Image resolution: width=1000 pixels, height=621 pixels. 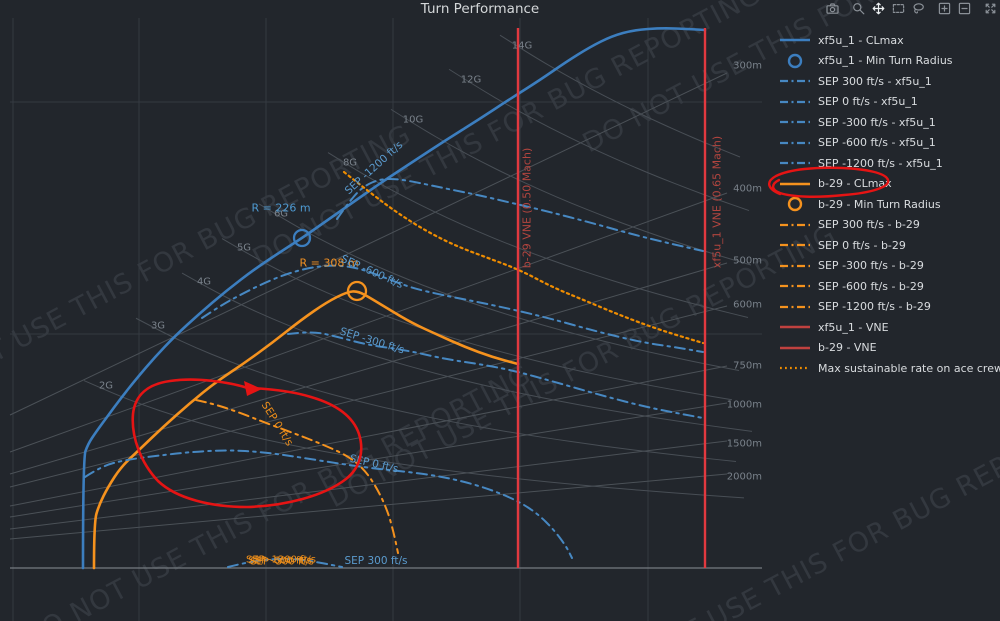 I want to click on camera-icon, so click(x=832, y=8).